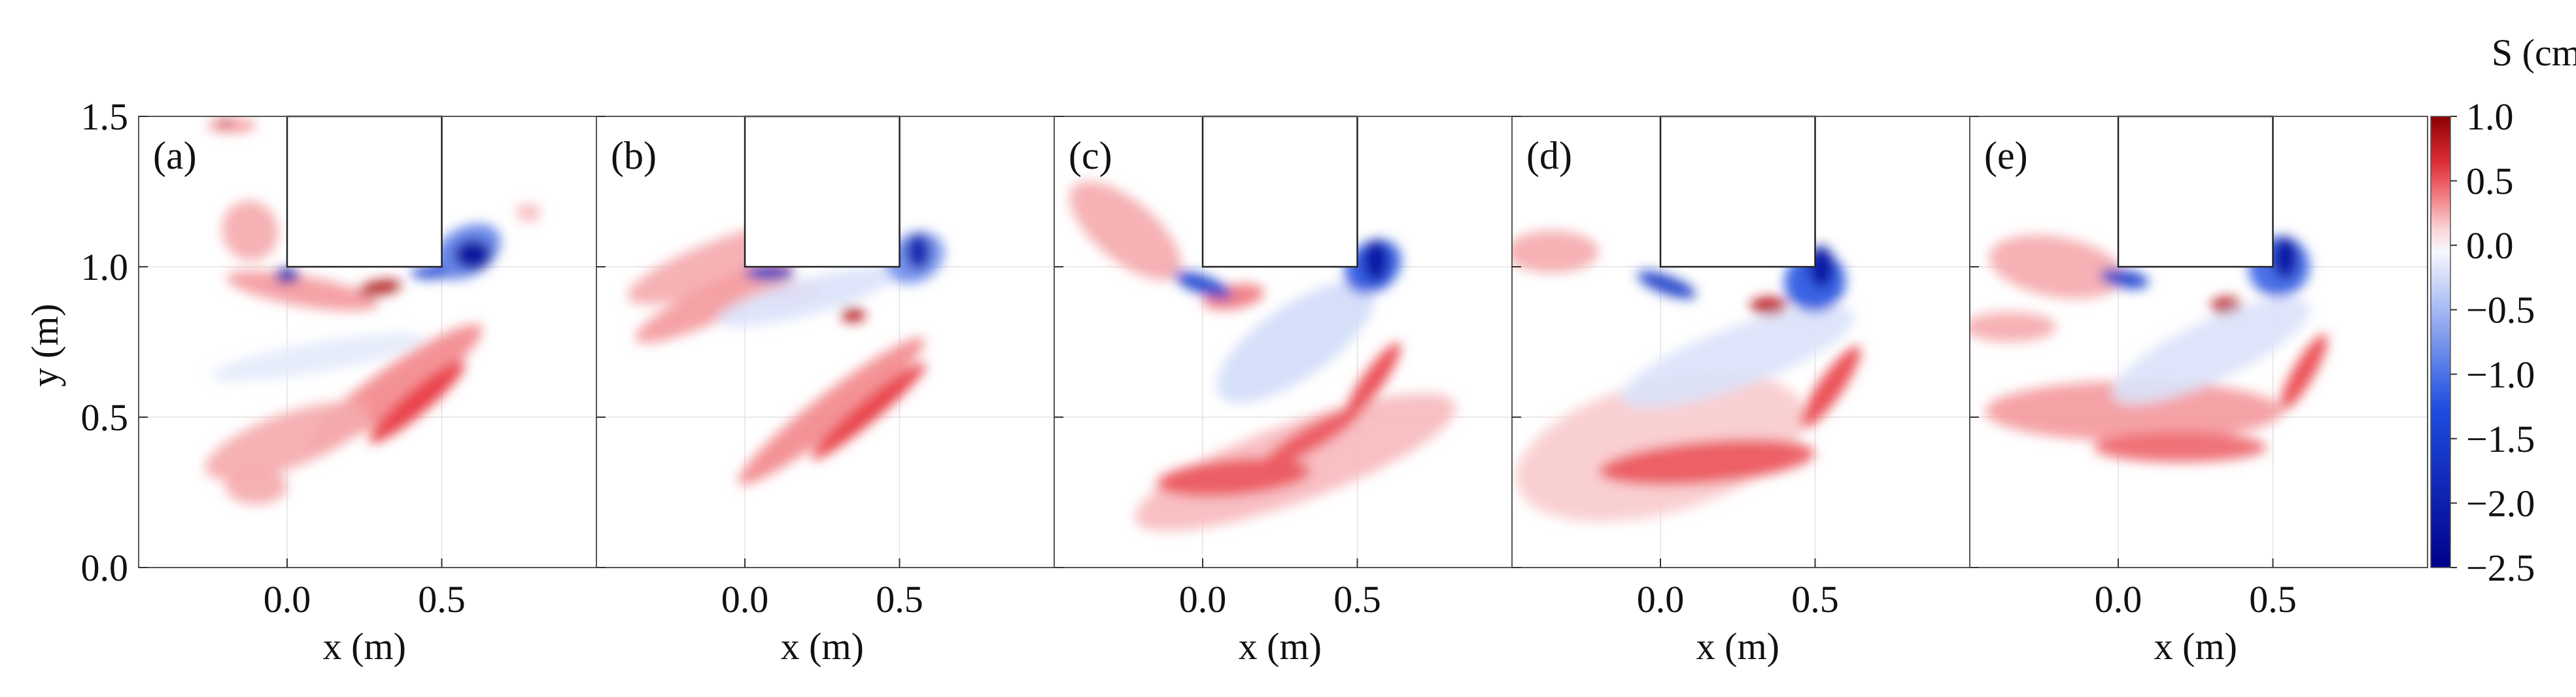  Describe the element at coordinates (2006, 155) in the screenshot. I see `panel-label: (e)` at that location.